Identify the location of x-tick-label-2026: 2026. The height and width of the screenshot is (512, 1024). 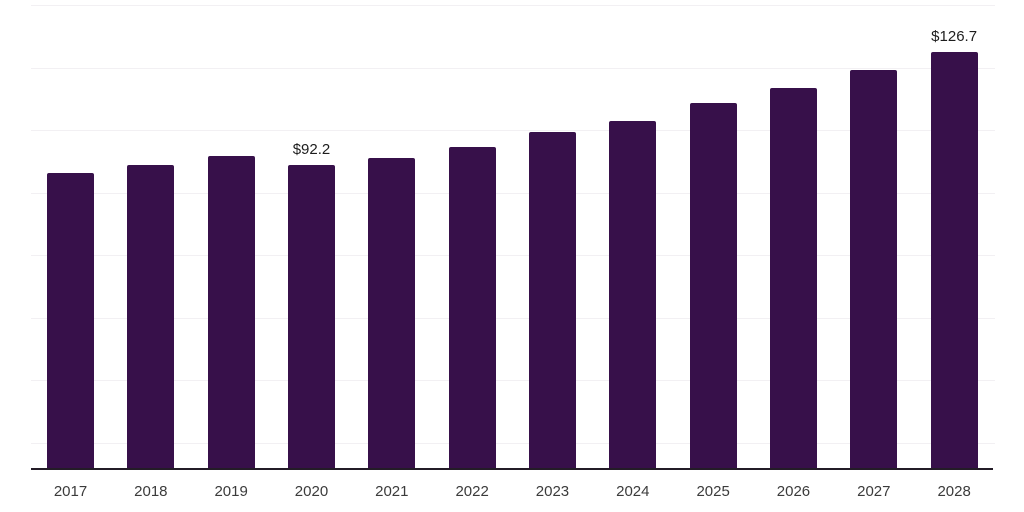
(793, 491).